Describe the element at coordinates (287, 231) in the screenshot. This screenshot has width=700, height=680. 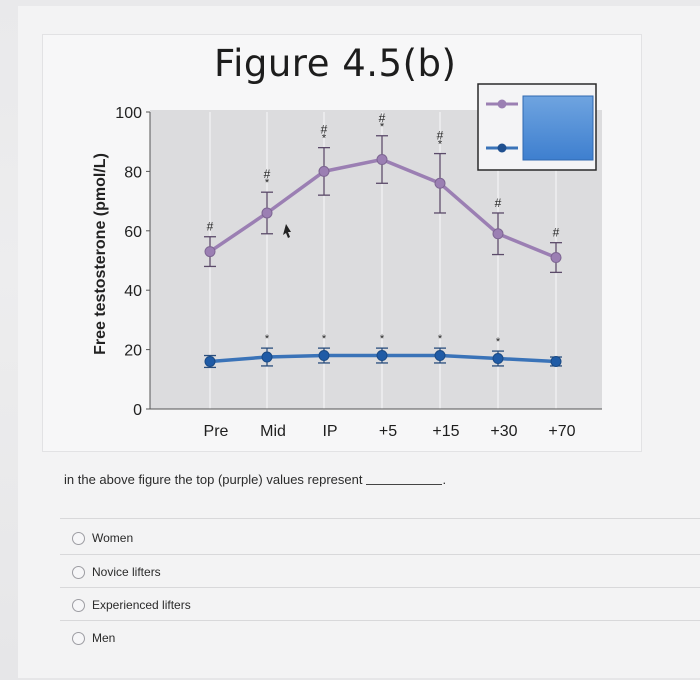
I see `cursor-icon` at that location.